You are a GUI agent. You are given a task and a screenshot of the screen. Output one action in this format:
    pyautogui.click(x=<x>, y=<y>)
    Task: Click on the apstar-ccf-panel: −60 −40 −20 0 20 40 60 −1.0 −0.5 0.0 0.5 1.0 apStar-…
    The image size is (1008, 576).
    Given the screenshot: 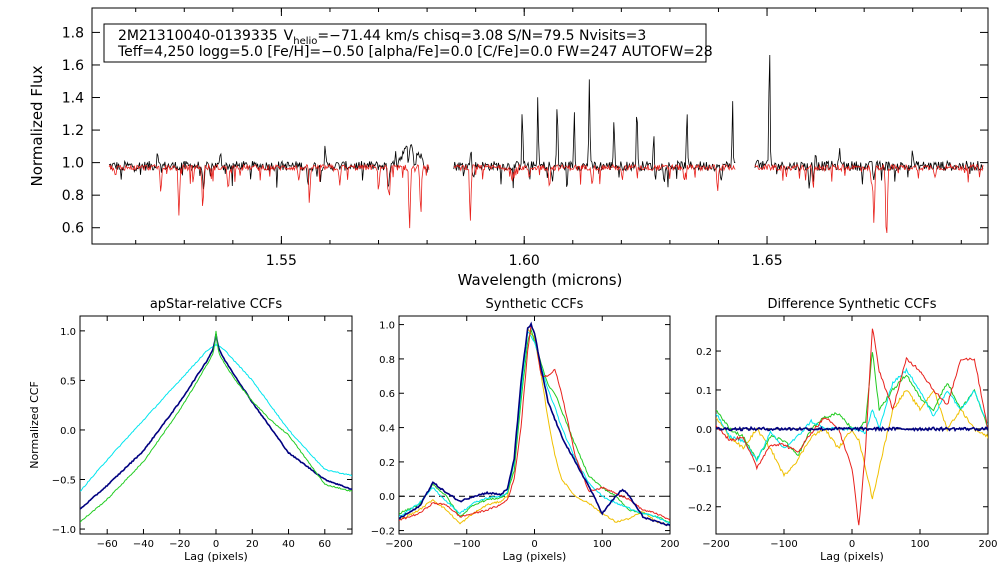 What is the action you would take?
    pyautogui.click(x=190, y=430)
    